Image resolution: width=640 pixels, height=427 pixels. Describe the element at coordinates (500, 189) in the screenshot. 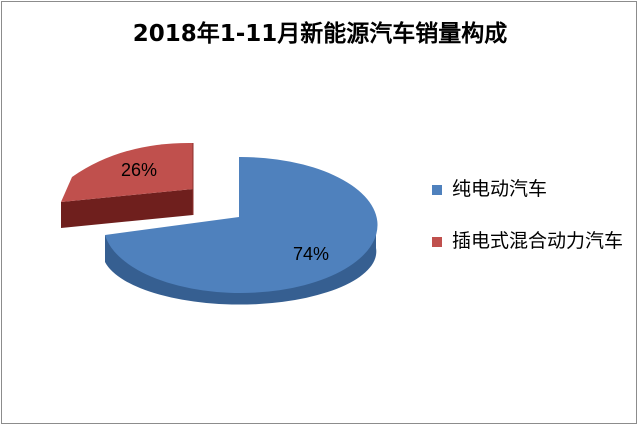

I see `legend-label-ev: 纯电动汽车` at that location.